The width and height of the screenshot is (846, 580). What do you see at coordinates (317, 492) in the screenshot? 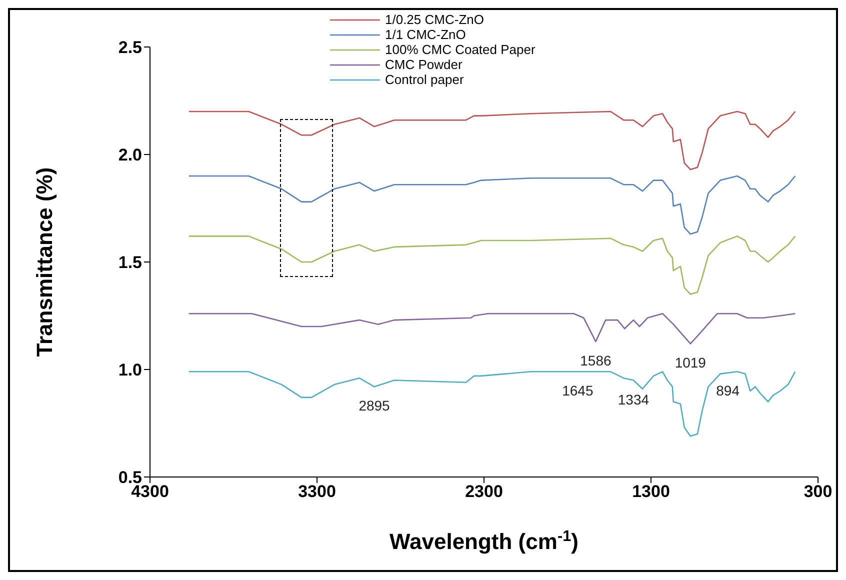
I see `x-tick-label: 3300` at bounding box center [317, 492].